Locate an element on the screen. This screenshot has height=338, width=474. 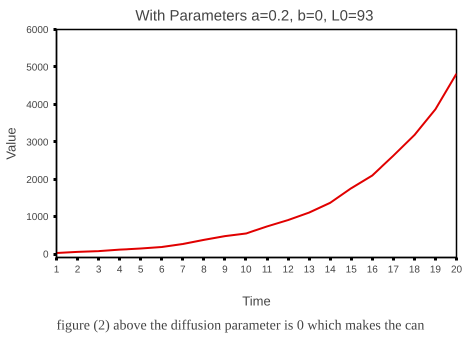
text: figure (2) above the diffusion parameter is 0 which makes the can is located at coordinates (240, 326).